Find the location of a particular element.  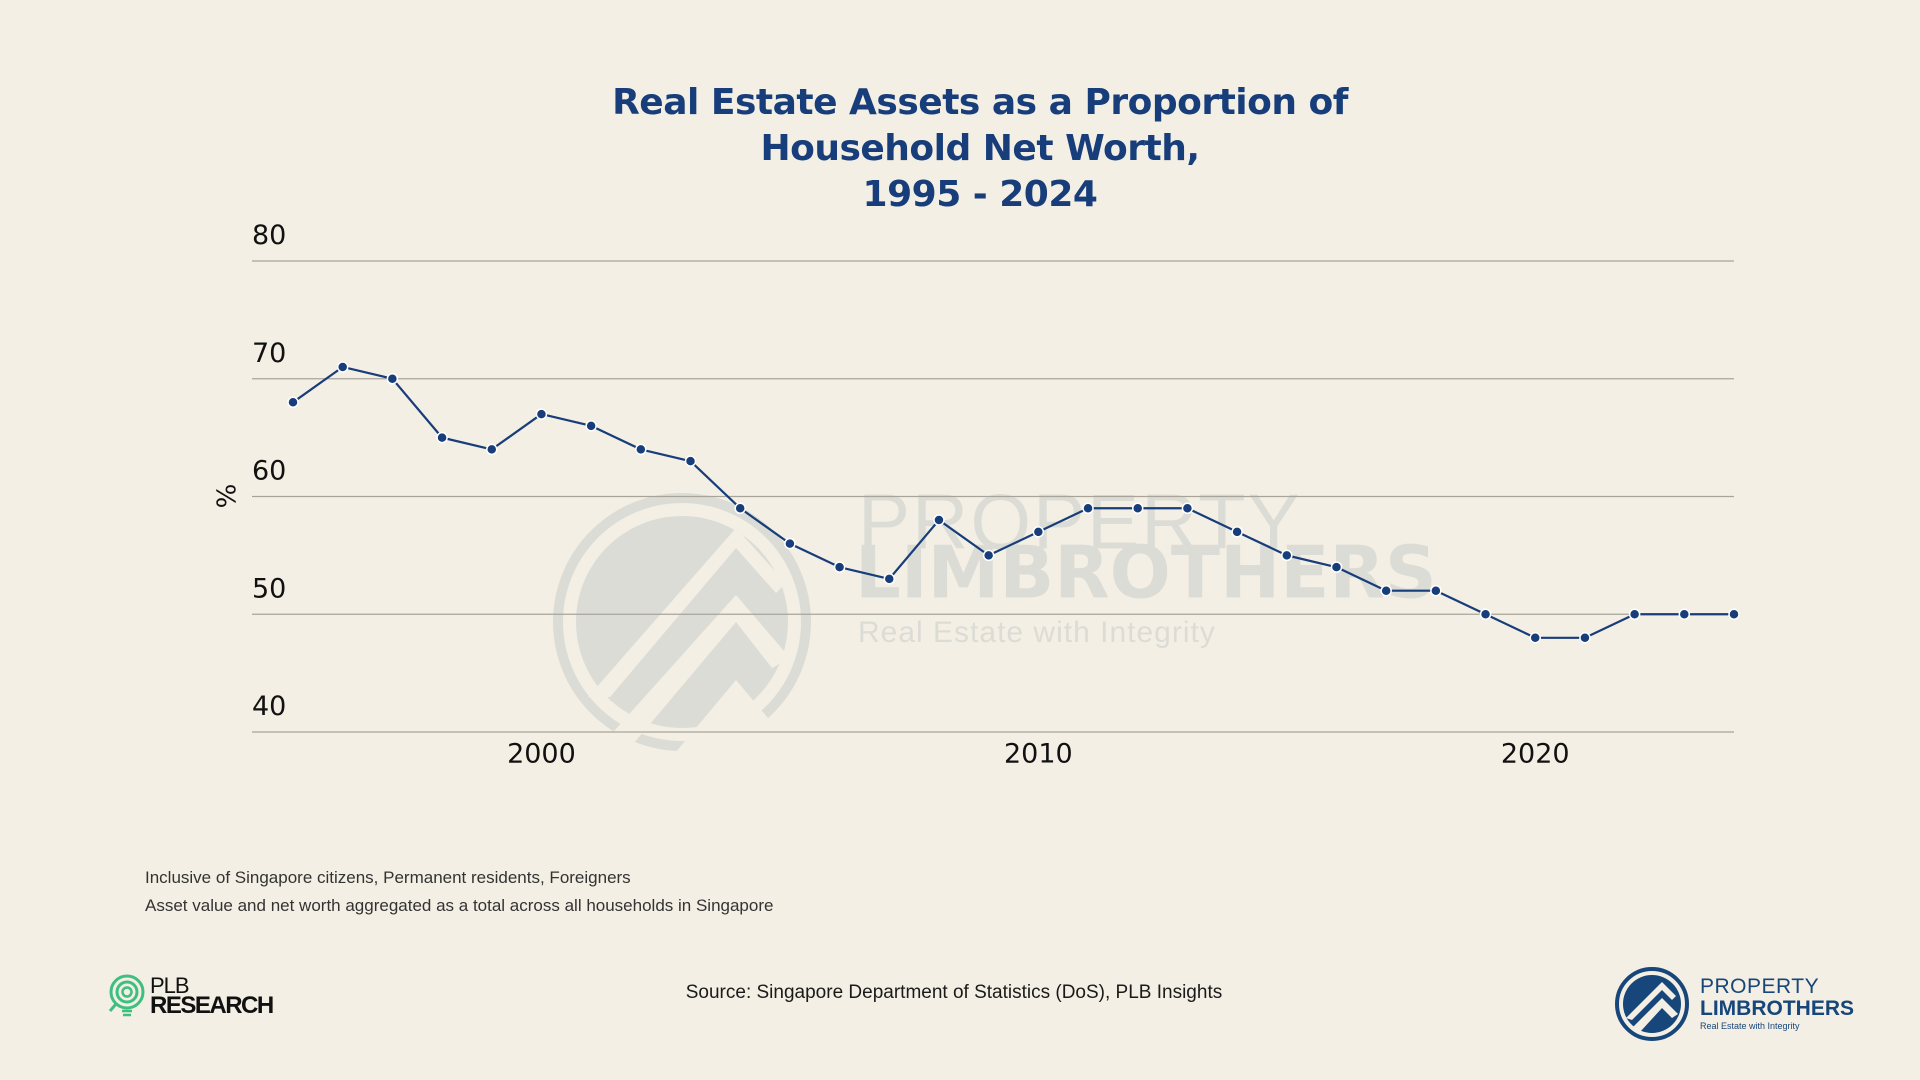

data-point-2018 is located at coordinates (1436, 590).